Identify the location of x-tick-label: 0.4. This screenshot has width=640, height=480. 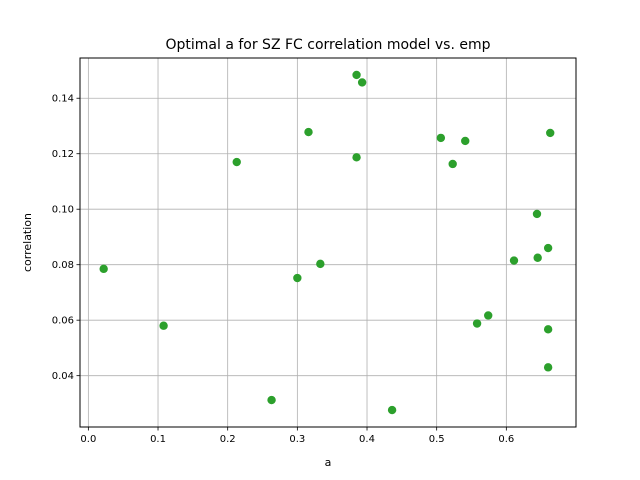
(367, 439).